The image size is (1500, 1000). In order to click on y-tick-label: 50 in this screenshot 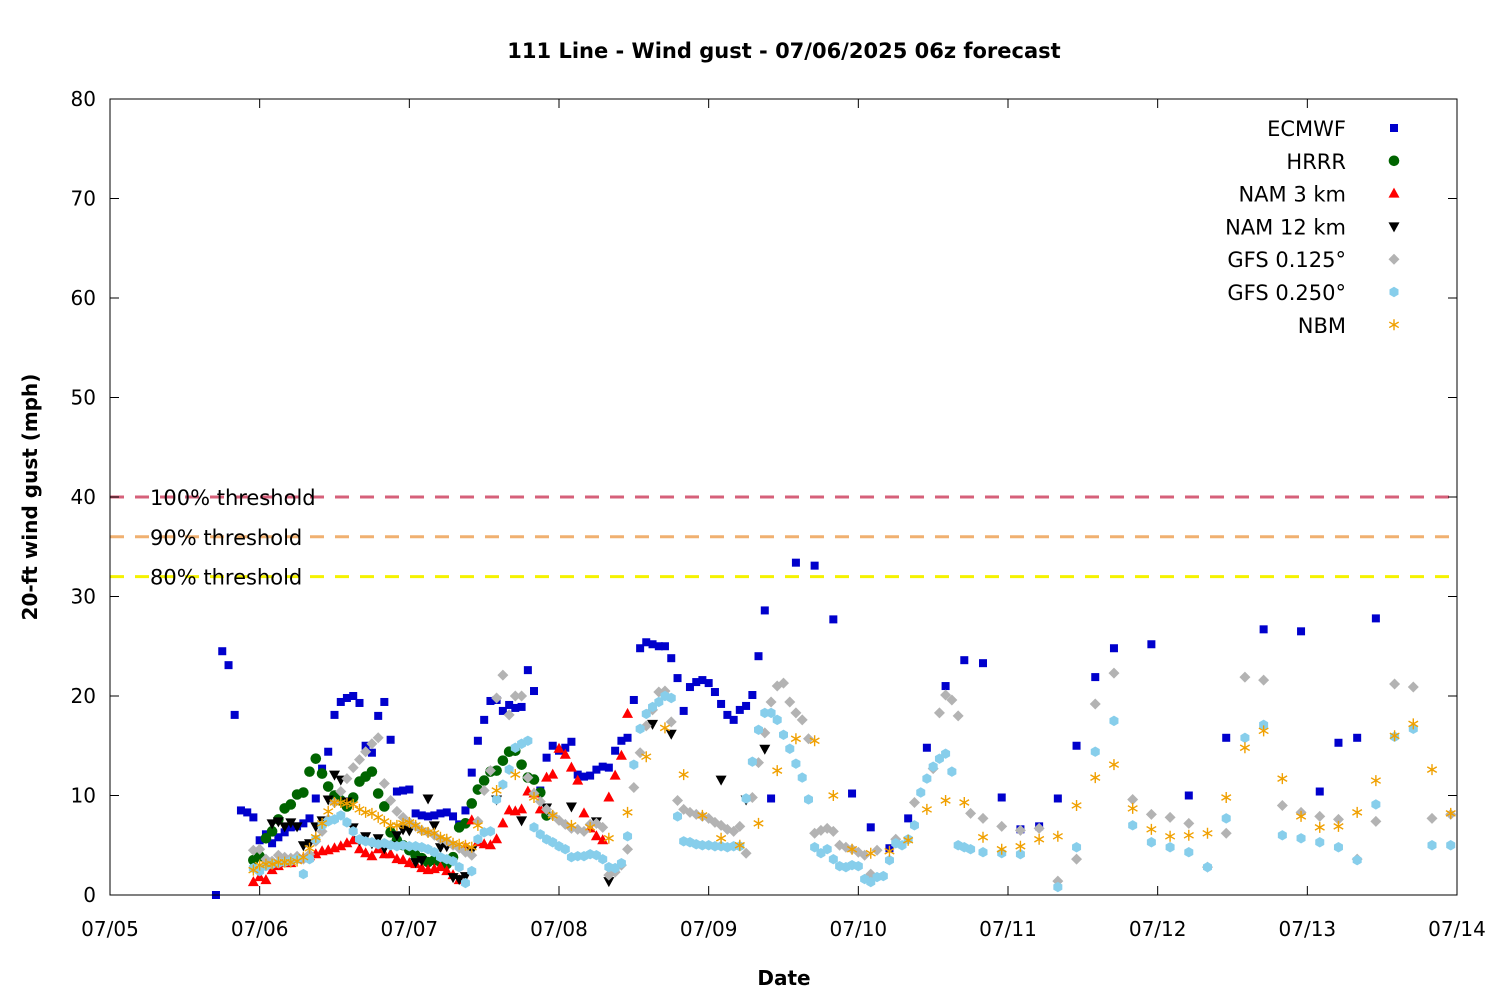, I will do `click(83, 398)`.